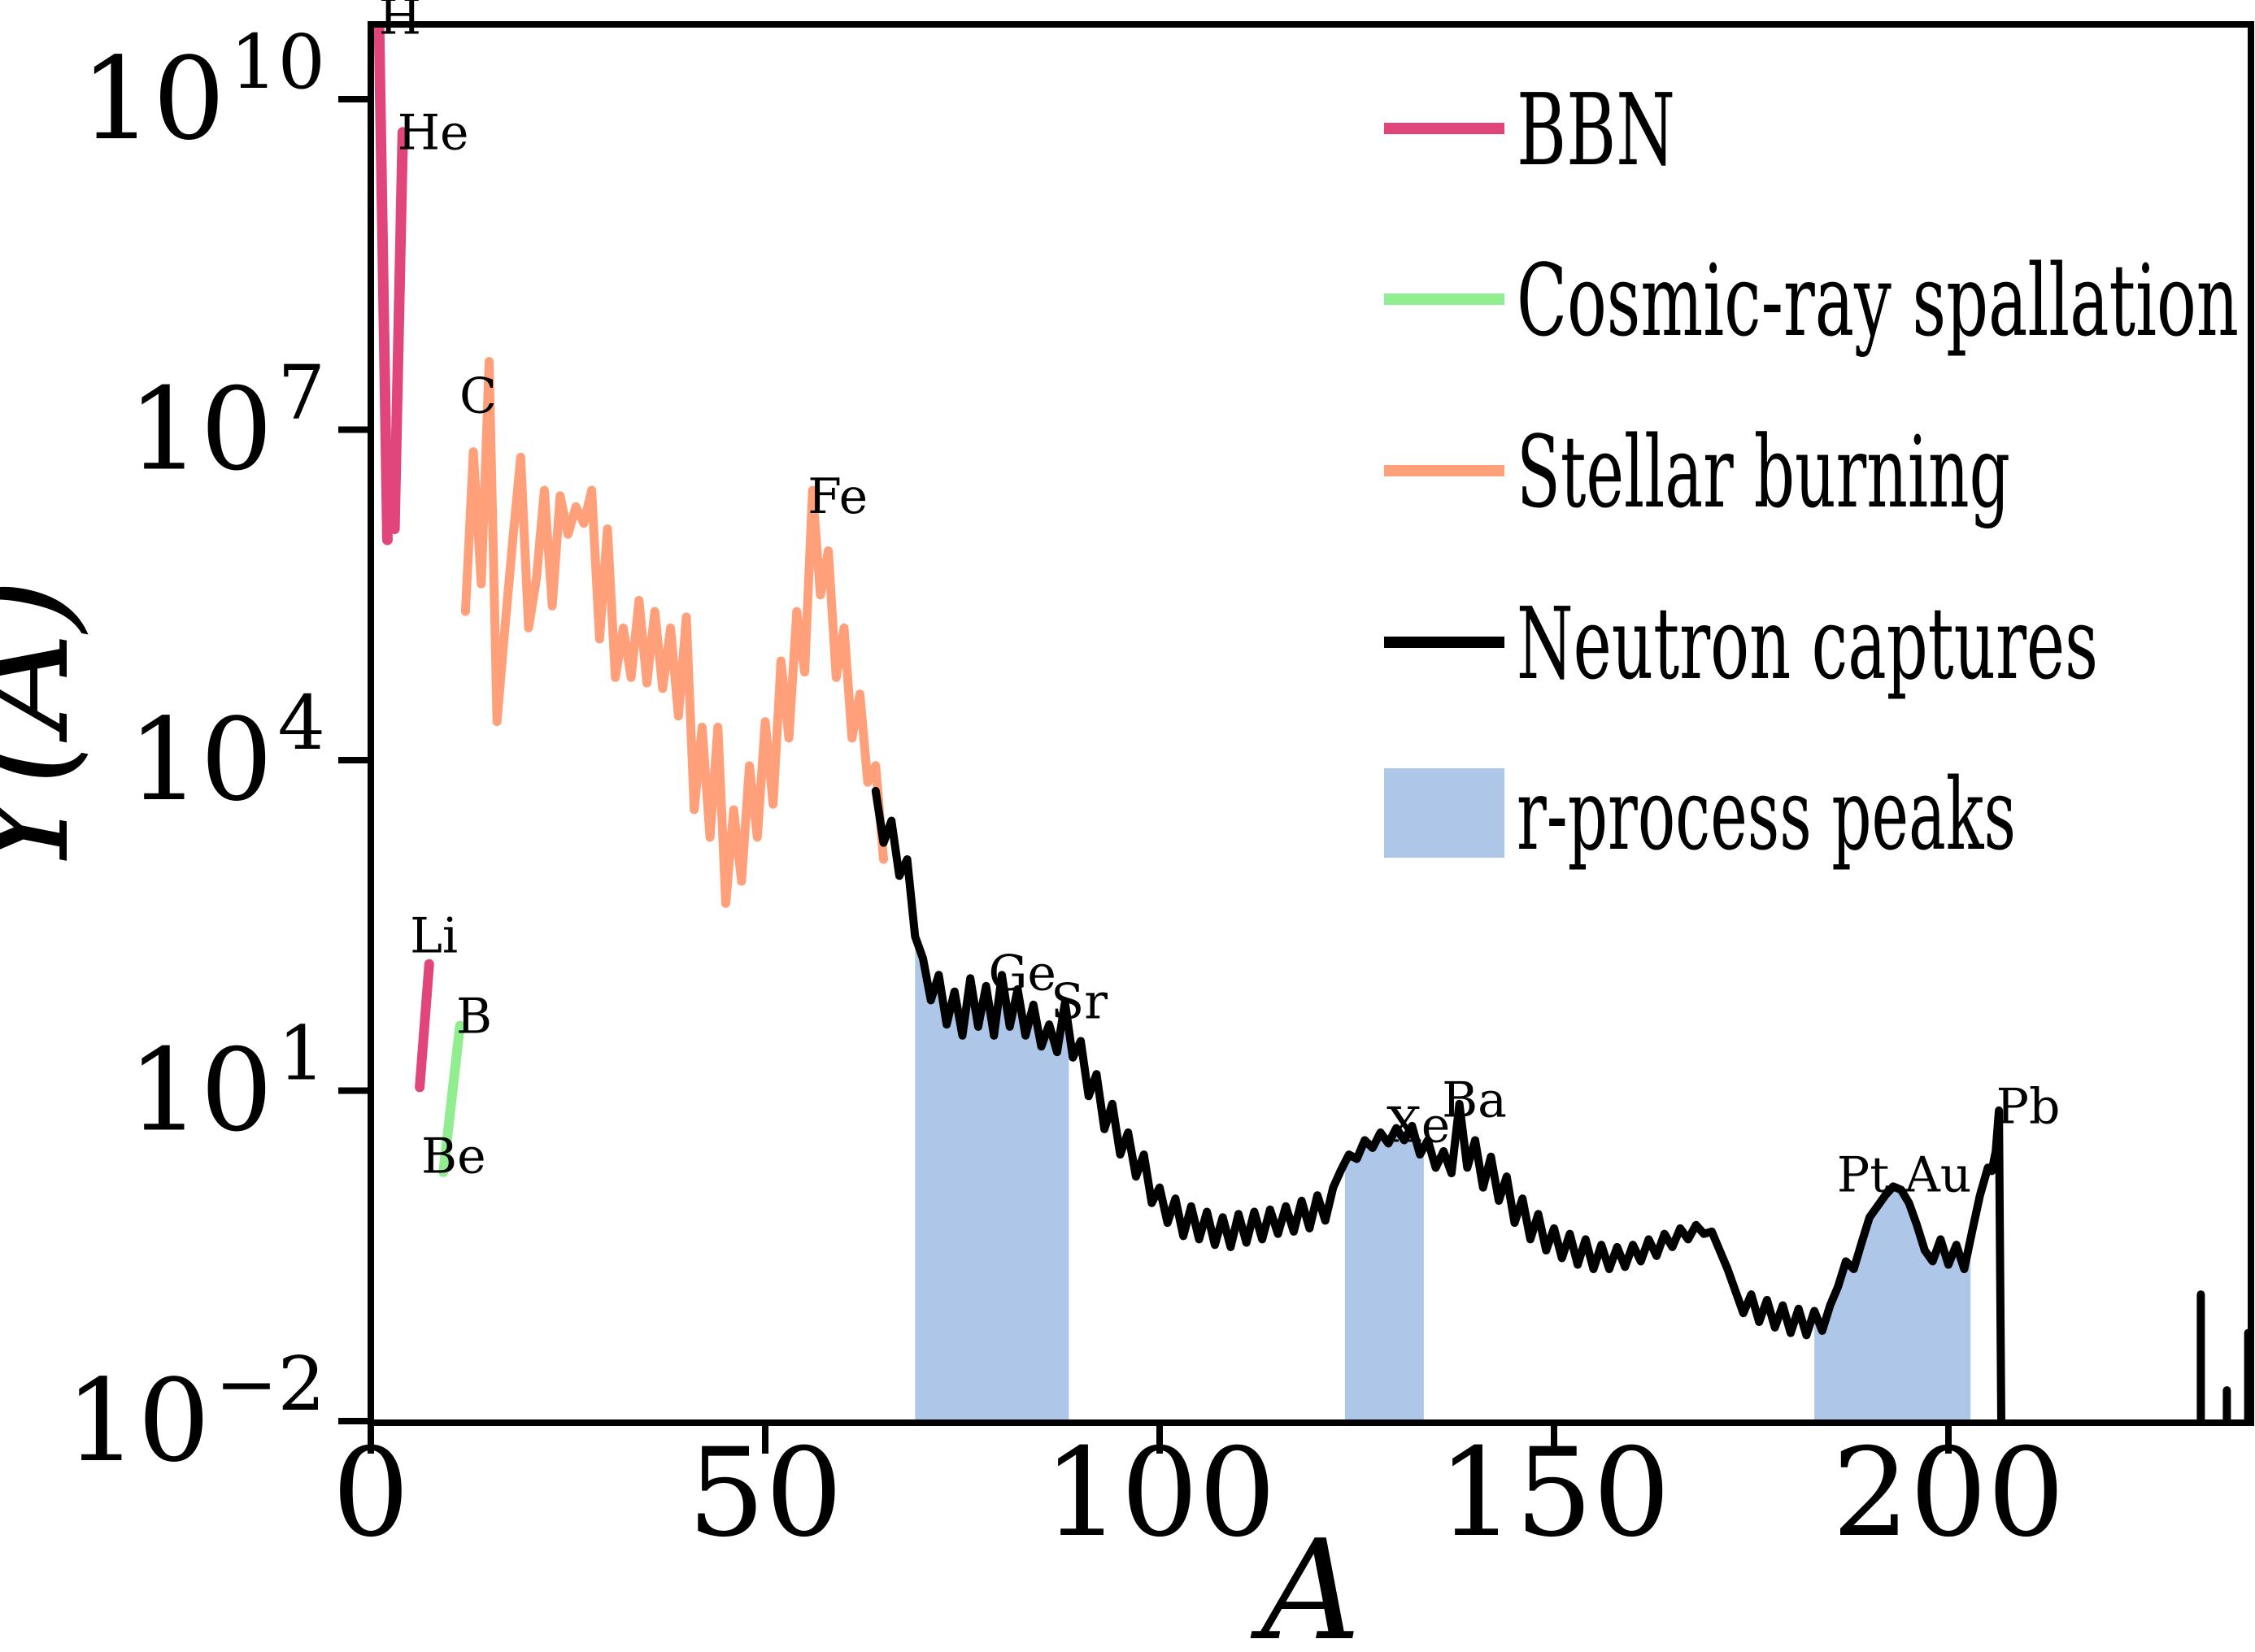 The height and width of the screenshot is (1652, 2255). What do you see at coordinates (674, 632) in the screenshot?
I see `series-stellar-burning` at bounding box center [674, 632].